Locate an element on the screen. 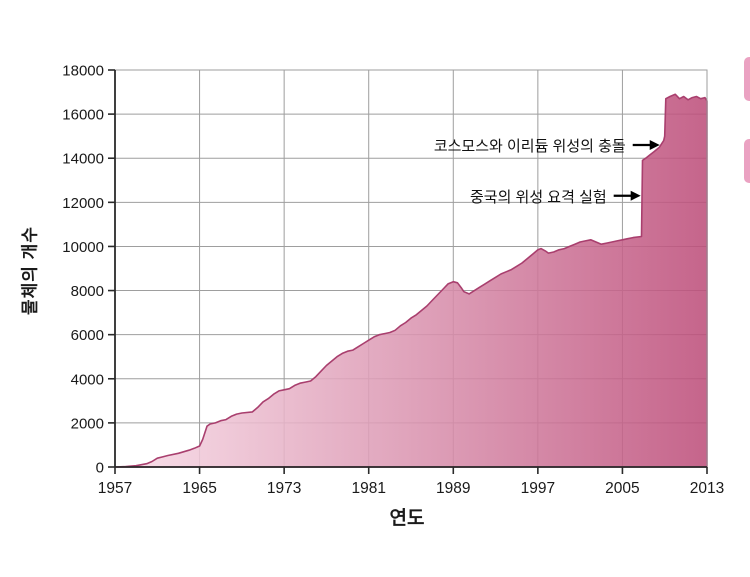  x-tick-label: 1997 is located at coordinates (538, 488).